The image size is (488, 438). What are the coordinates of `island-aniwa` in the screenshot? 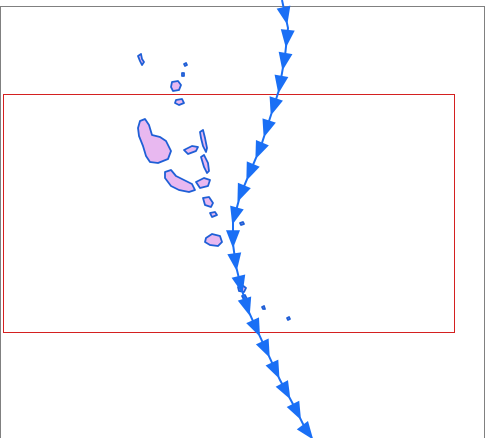 It's located at (263, 307).